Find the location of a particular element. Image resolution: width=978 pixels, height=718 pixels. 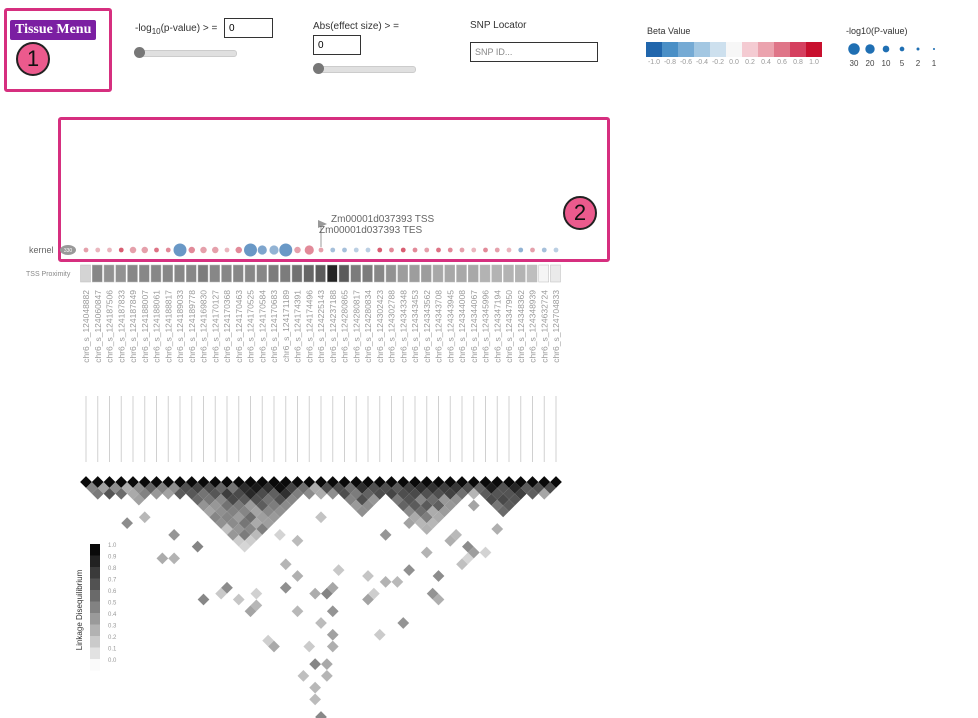

snp-id-label: chr6_s_124344008 is located at coordinates (462, 326).